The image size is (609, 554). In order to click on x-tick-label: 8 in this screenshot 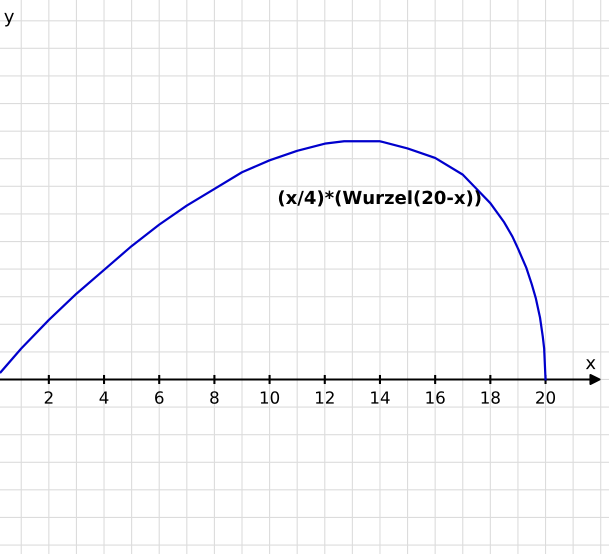, I will do `click(214, 397)`.